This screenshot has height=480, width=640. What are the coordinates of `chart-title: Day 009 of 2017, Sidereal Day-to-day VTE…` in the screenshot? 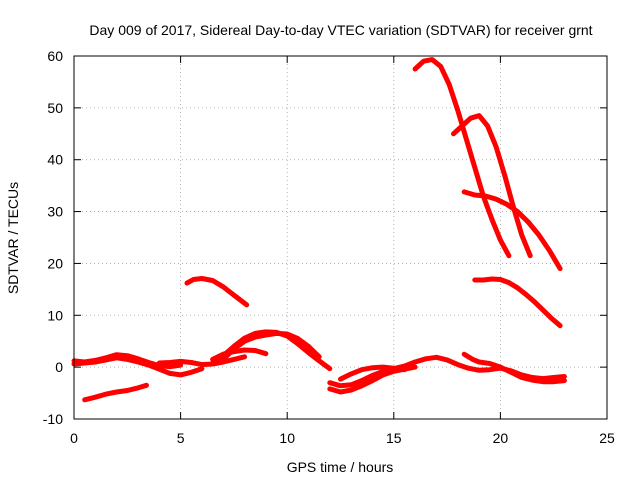 It's located at (340, 30).